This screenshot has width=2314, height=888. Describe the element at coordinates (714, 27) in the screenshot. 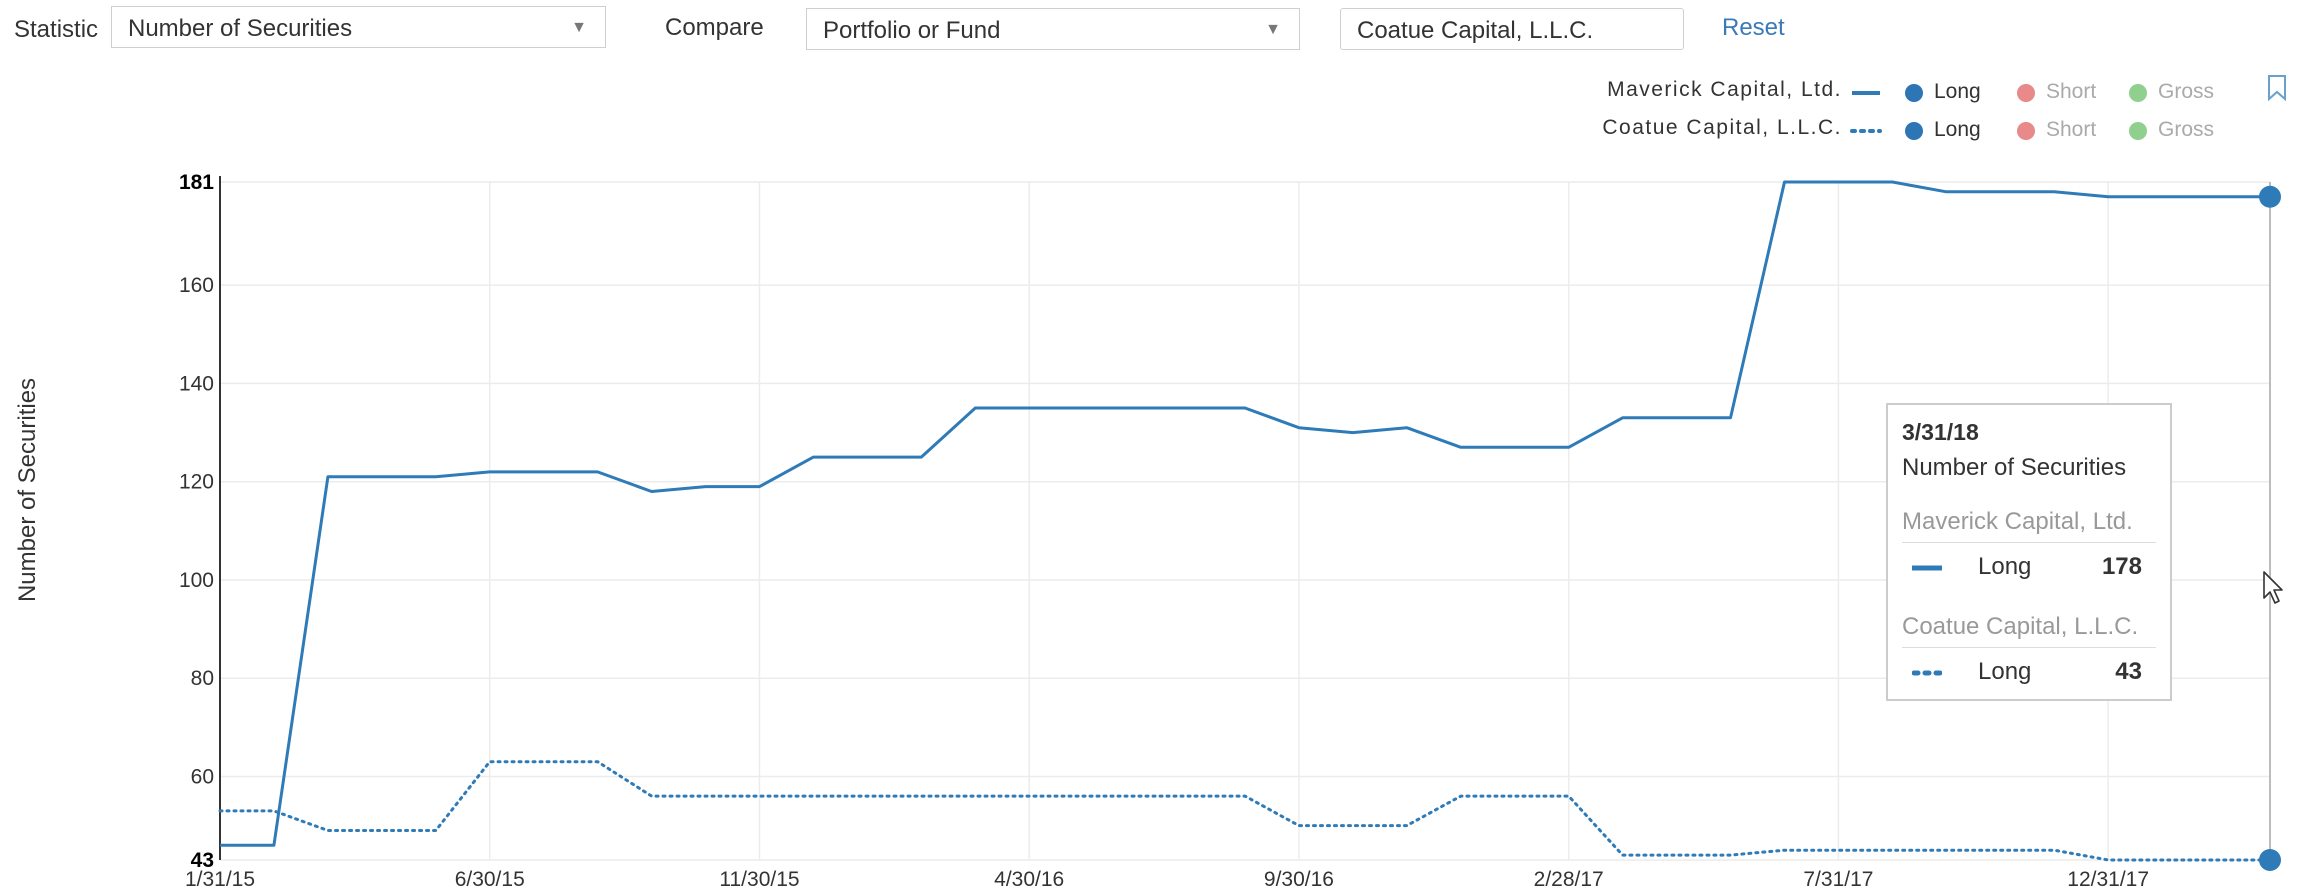

I see `compare-label: Compare` at that location.